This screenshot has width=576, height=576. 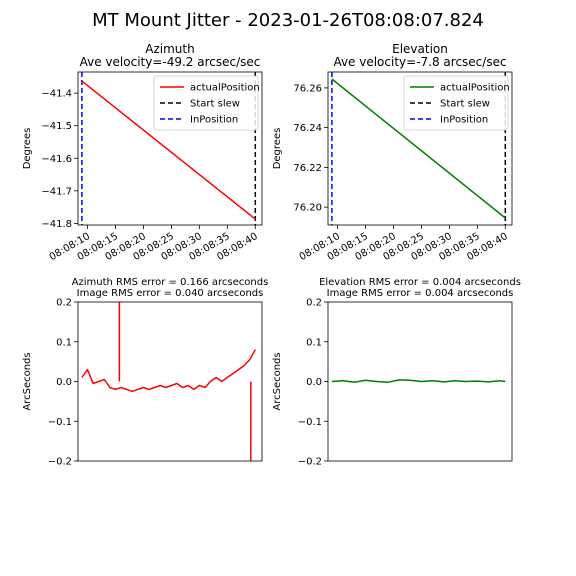 I want to click on chart-title-line: Ave velocity=-49.2 arcsec/sec, so click(x=170, y=62).